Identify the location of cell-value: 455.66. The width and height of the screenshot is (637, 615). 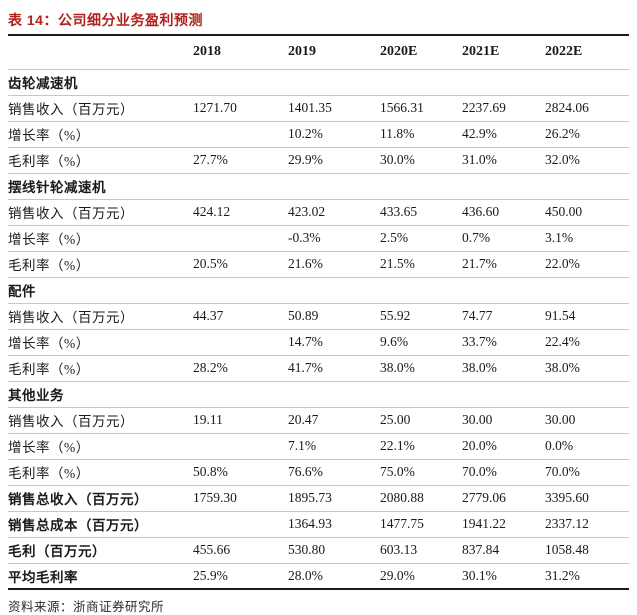
(240, 550).